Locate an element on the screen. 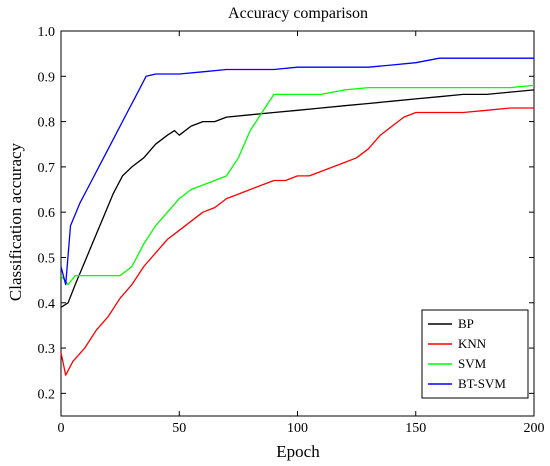  y-tick-label: 0.8 is located at coordinates (47, 123).